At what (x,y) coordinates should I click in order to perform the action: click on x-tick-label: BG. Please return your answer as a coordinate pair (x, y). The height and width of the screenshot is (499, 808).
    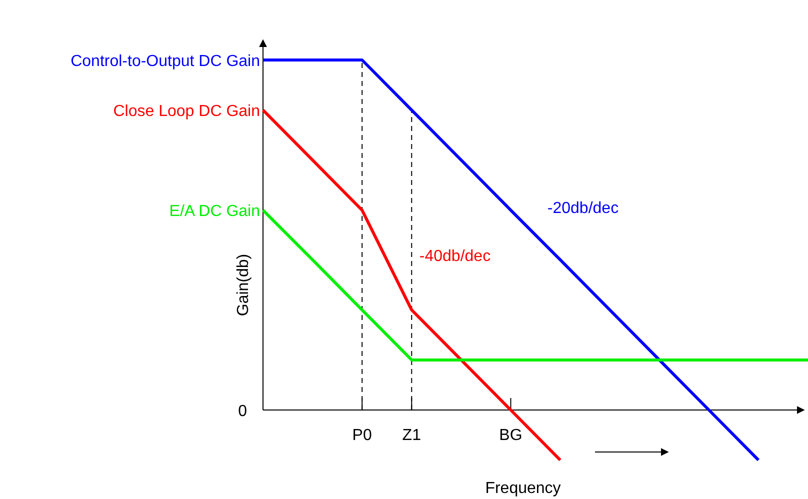
    Looking at the image, I should click on (510, 435).